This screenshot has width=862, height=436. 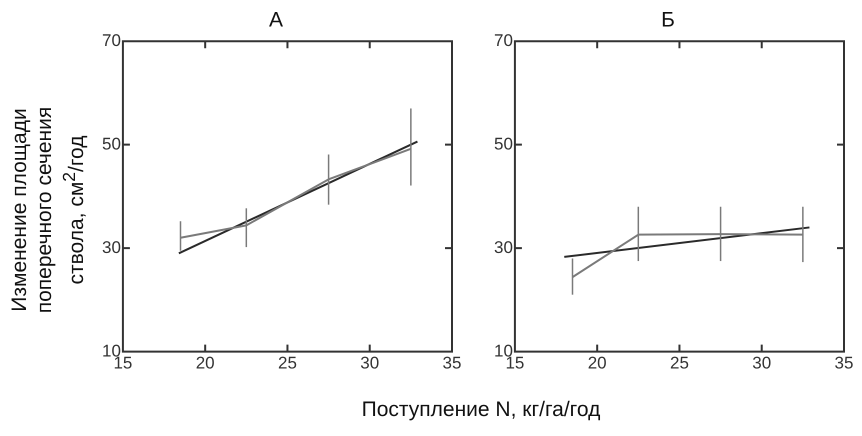 I want to click on x-axis-title: Поступление N, кг/га/год, so click(x=481, y=410).